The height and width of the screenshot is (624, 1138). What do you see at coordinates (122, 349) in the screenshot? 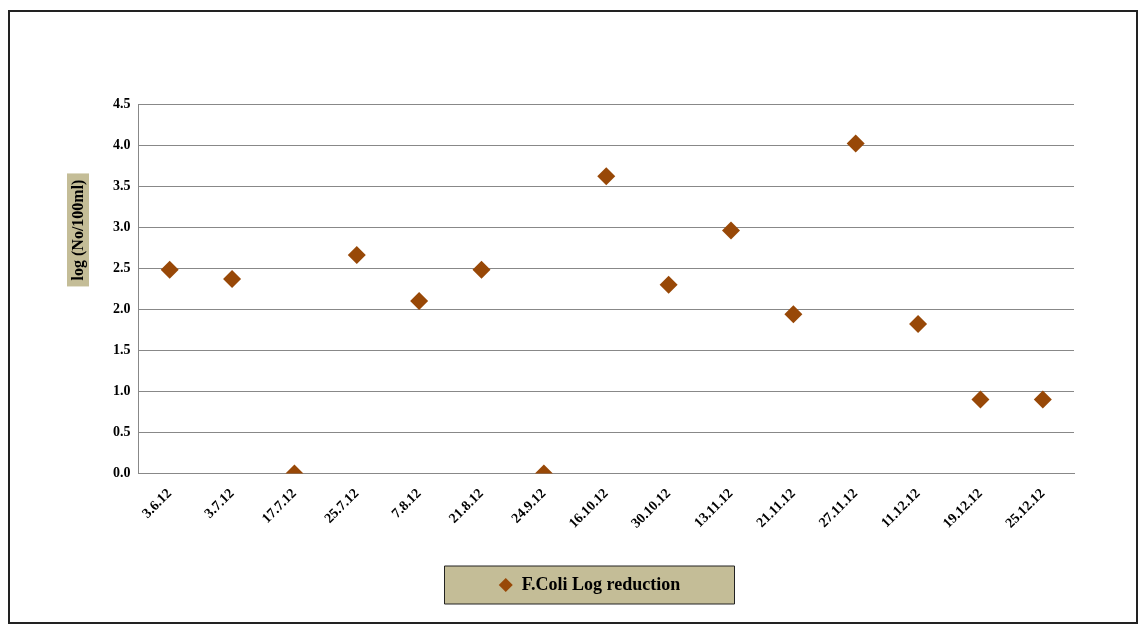
I see `y-tick-label: 1.5` at bounding box center [122, 349].